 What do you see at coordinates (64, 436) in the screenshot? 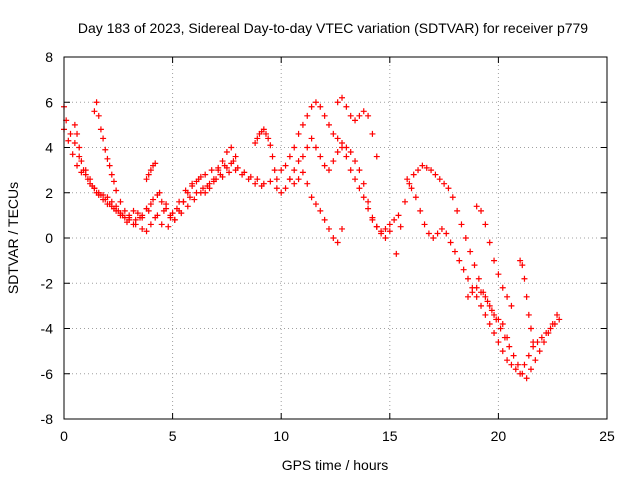
I see `x-tick-label: 0` at bounding box center [64, 436].